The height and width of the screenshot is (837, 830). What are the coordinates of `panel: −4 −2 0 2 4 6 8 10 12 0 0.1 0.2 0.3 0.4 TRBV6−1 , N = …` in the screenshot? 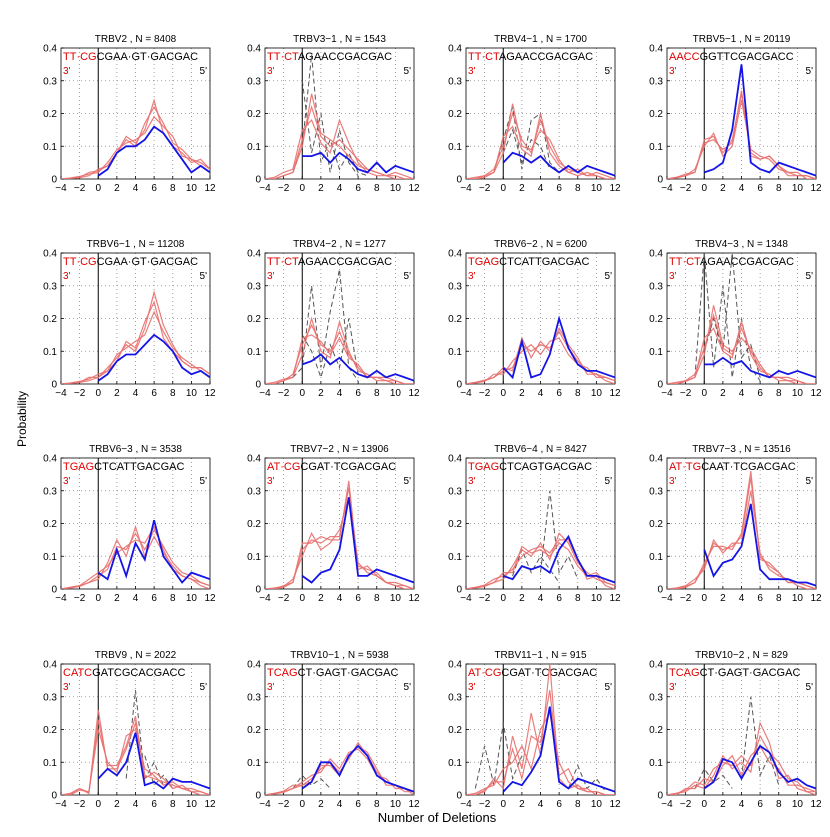 It's located at (129, 319).